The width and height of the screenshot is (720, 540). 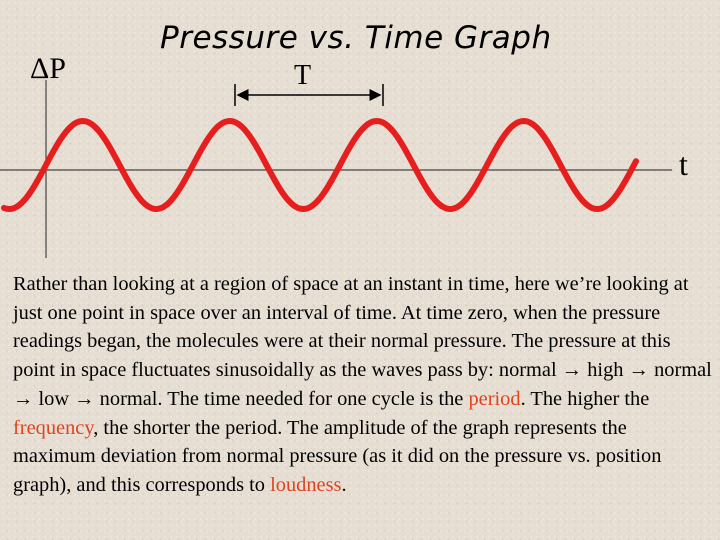 I want to click on state-high: high, so click(x=605, y=370).